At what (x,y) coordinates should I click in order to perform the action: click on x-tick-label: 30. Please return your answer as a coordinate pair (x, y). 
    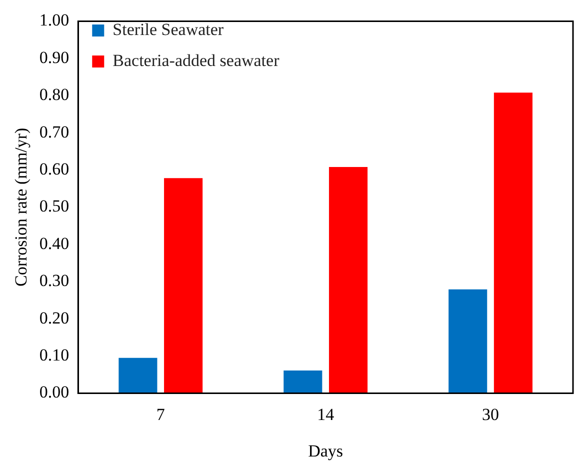
    Looking at the image, I should click on (491, 414).